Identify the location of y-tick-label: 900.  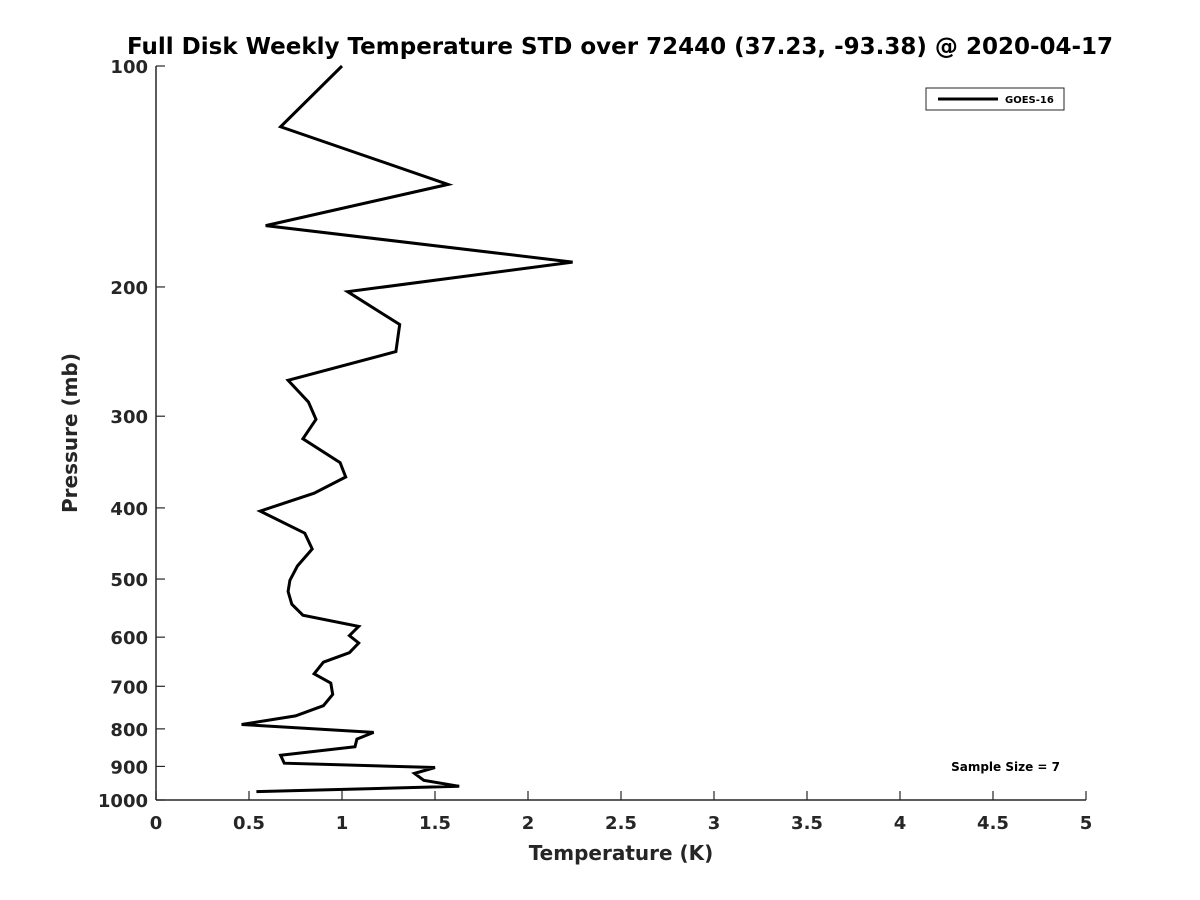
(129, 767).